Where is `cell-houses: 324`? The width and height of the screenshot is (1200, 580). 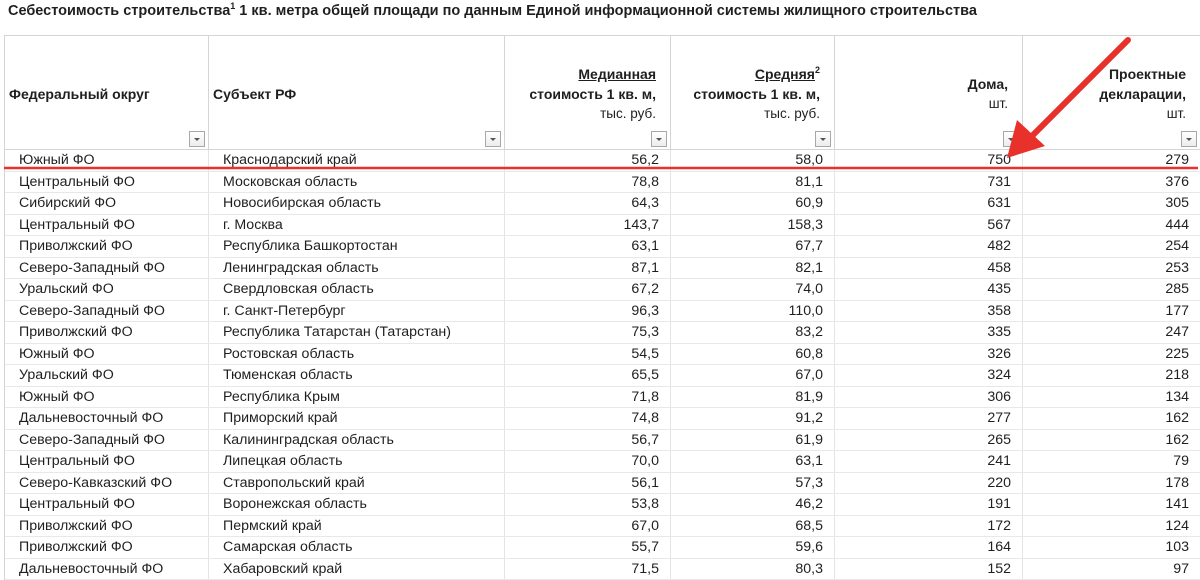
cell-houses: 324 is located at coordinates (929, 375).